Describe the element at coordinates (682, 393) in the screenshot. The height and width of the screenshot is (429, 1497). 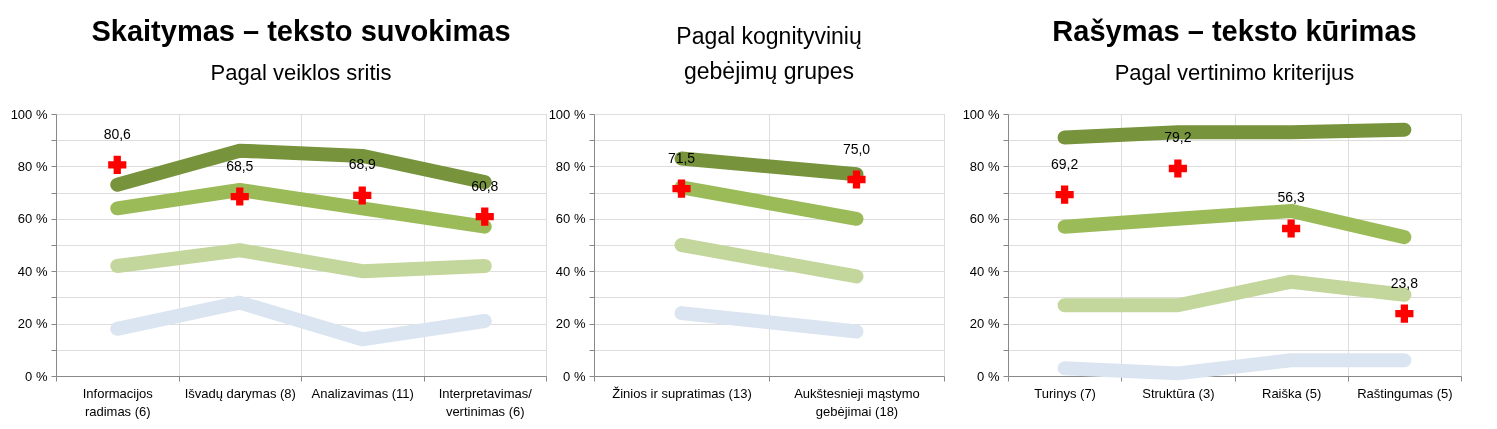
I see `x-tick-label: Žinios ir supratimas (13)` at that location.